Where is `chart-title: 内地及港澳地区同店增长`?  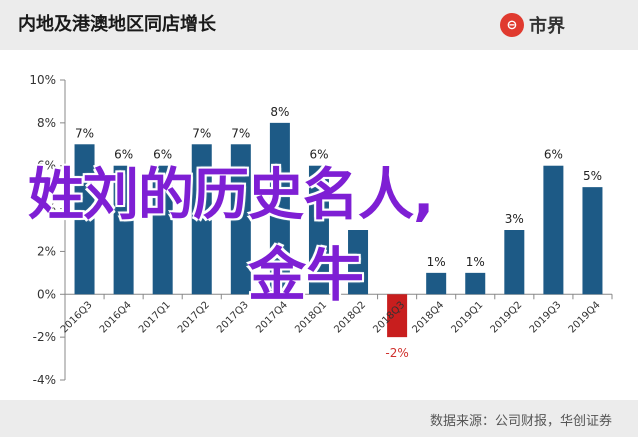 chart-title: 内地及港澳地区同店增长 is located at coordinates (117, 24).